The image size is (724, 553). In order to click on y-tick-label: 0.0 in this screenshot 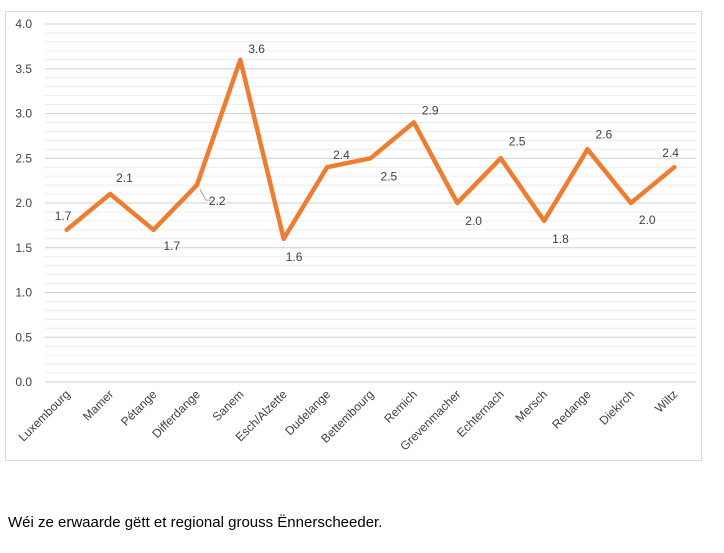, I will do `click(23, 382)`.